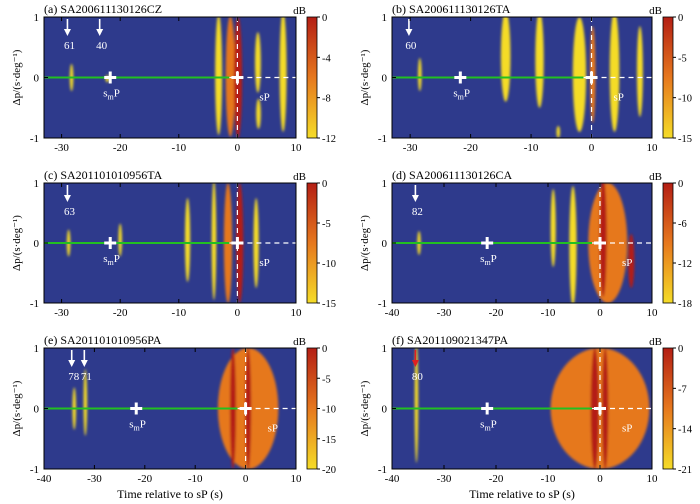 The image size is (700, 504). Describe the element at coordinates (451, 9) in the screenshot. I see `panel-title: (b) SA200611130126TA` at that location.